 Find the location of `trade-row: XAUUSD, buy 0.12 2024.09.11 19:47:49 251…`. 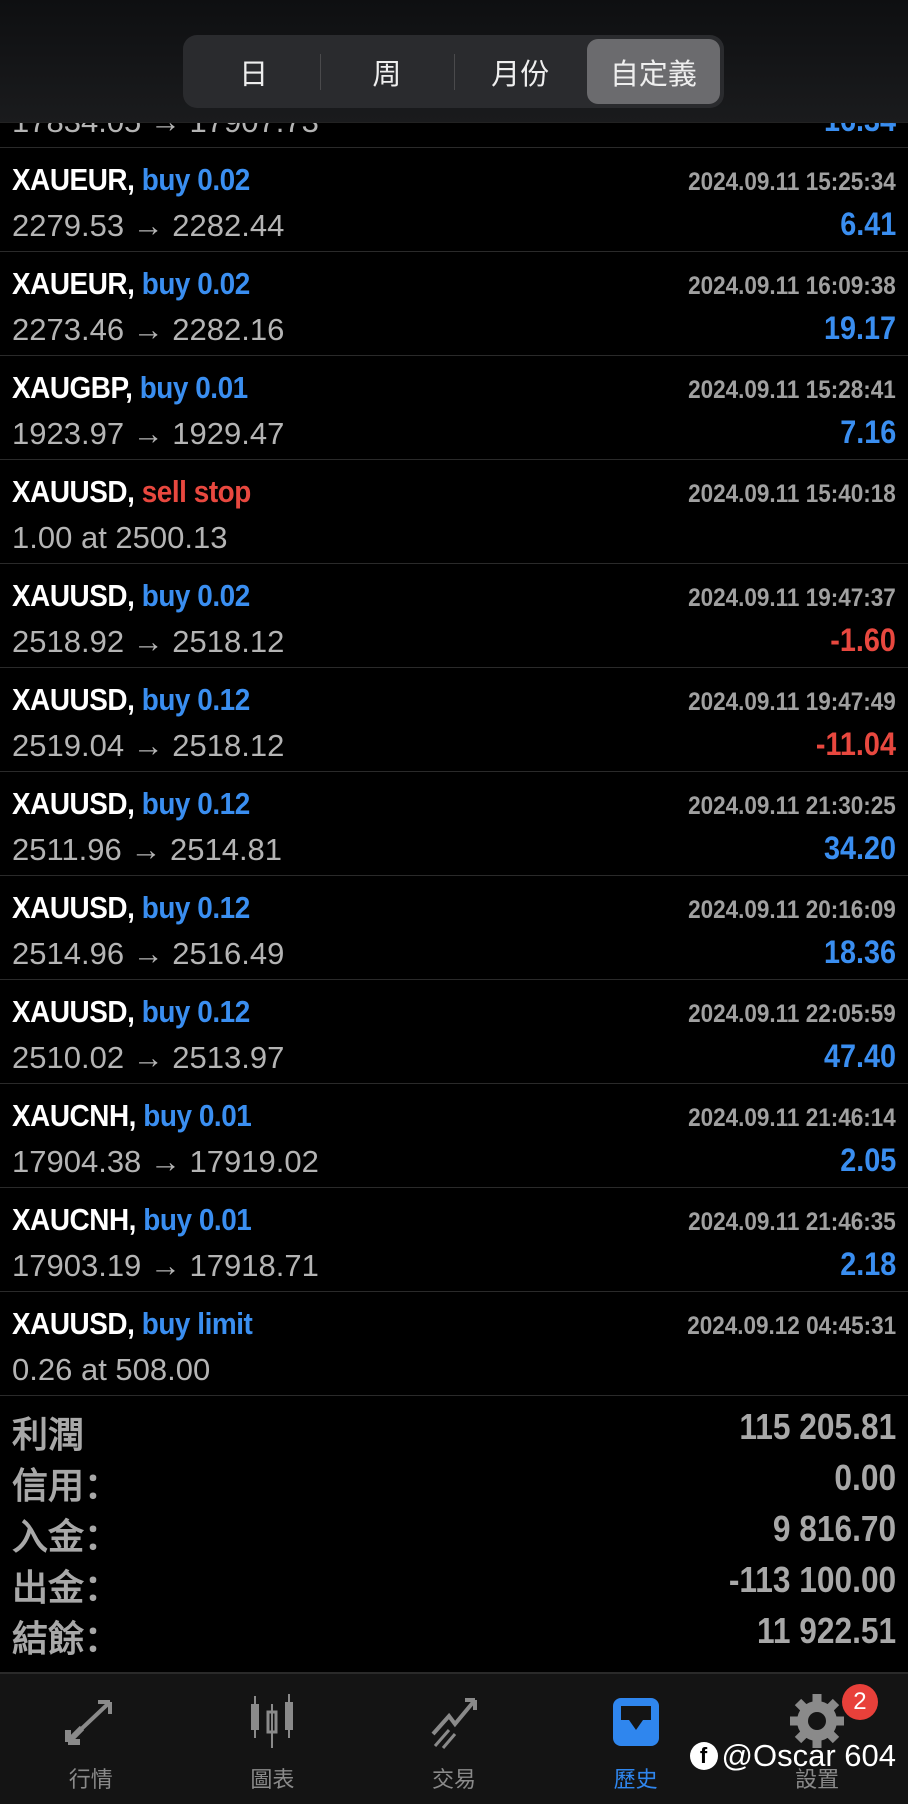

trade-row: XAUUSD, buy 0.12 2024.09.11 19:47:49 251… is located at coordinates (454, 720).